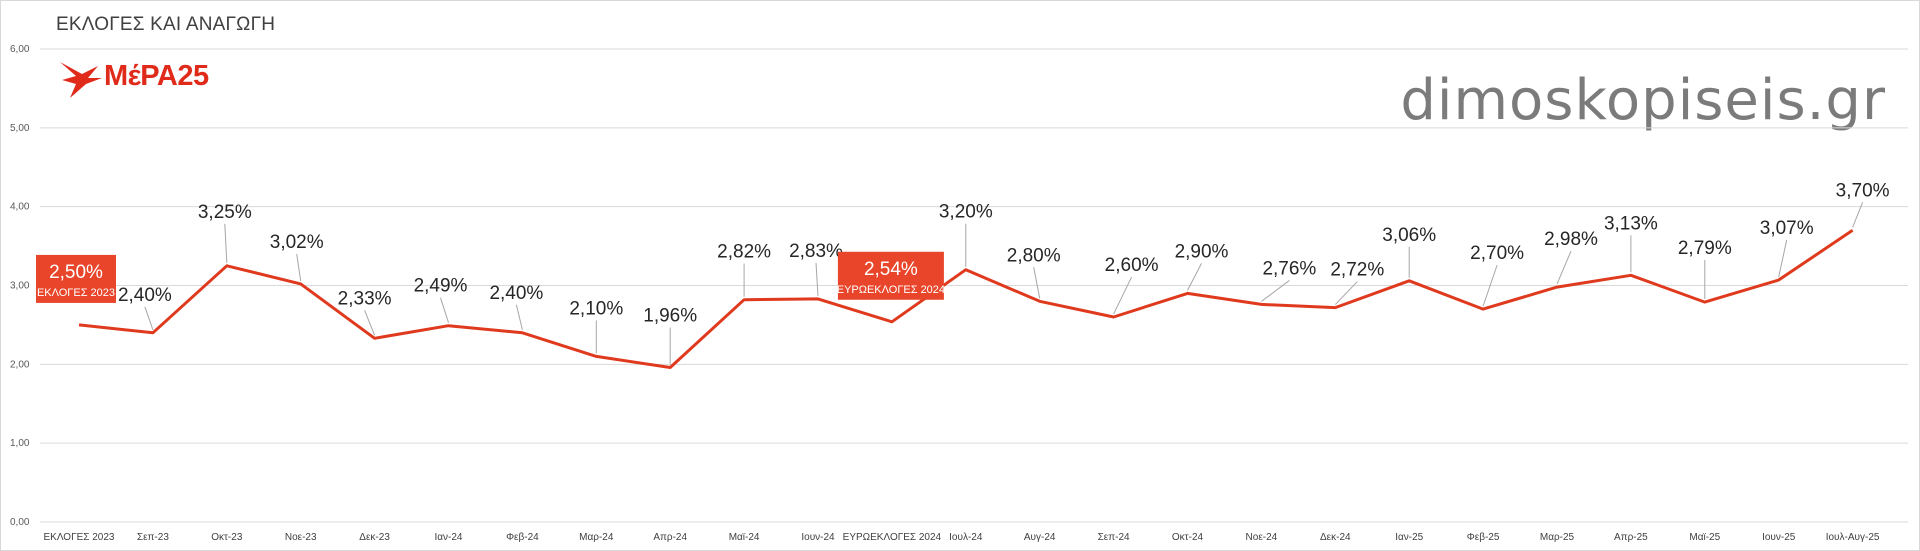  I want to click on x-tick-label: ΕΥΡΩΕΚΛΟΓΕΣ 2024, so click(892, 537).